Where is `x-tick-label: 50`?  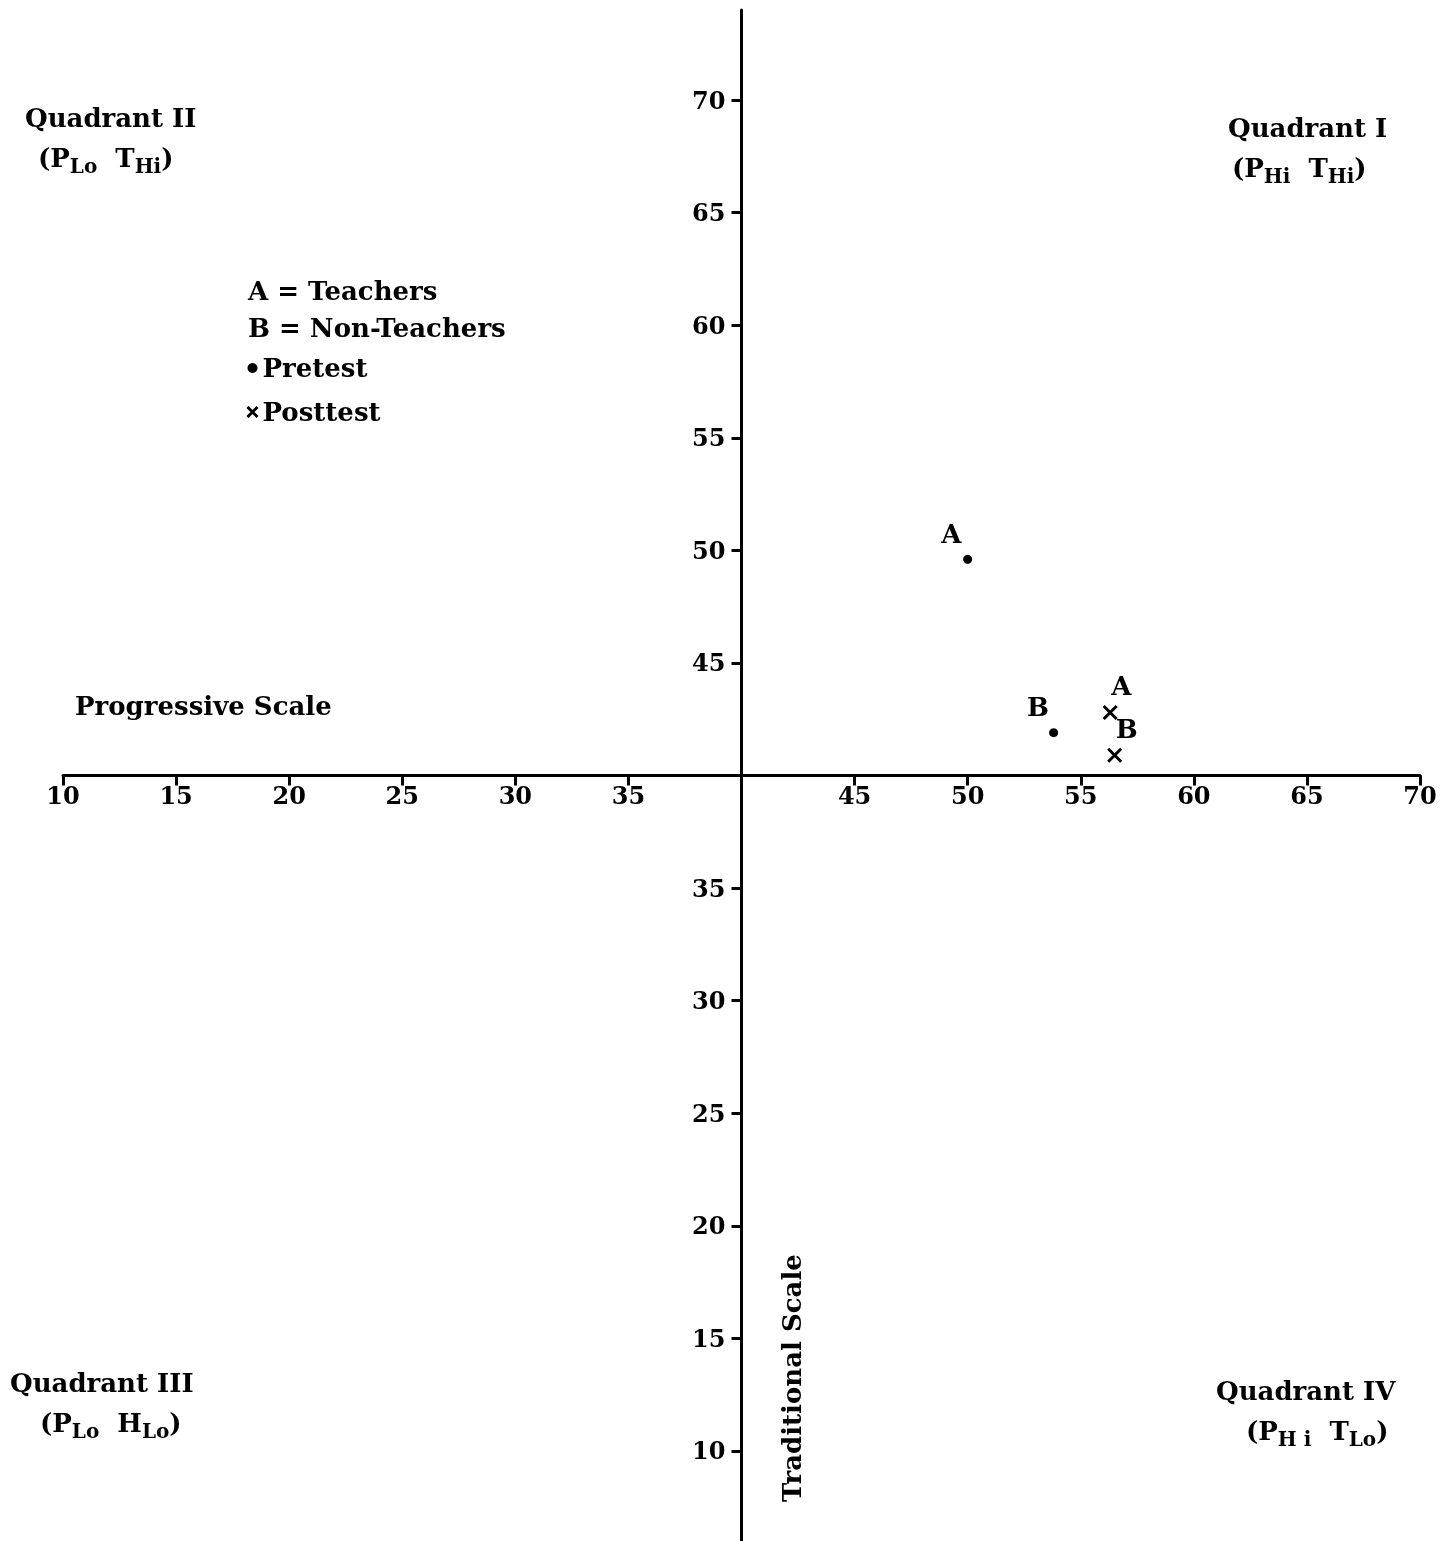 x-tick-label: 50 is located at coordinates (967, 795).